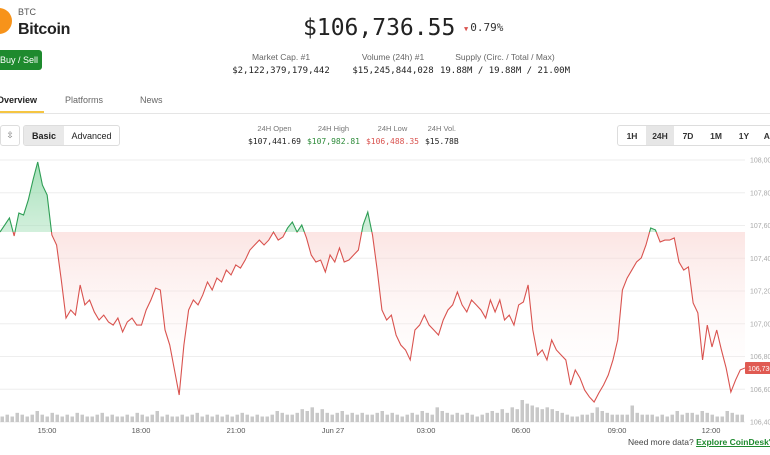 This screenshot has width=770, height=455. Describe the element at coordinates (19, 100) in the screenshot. I see `tab-overview: Overview` at that location.